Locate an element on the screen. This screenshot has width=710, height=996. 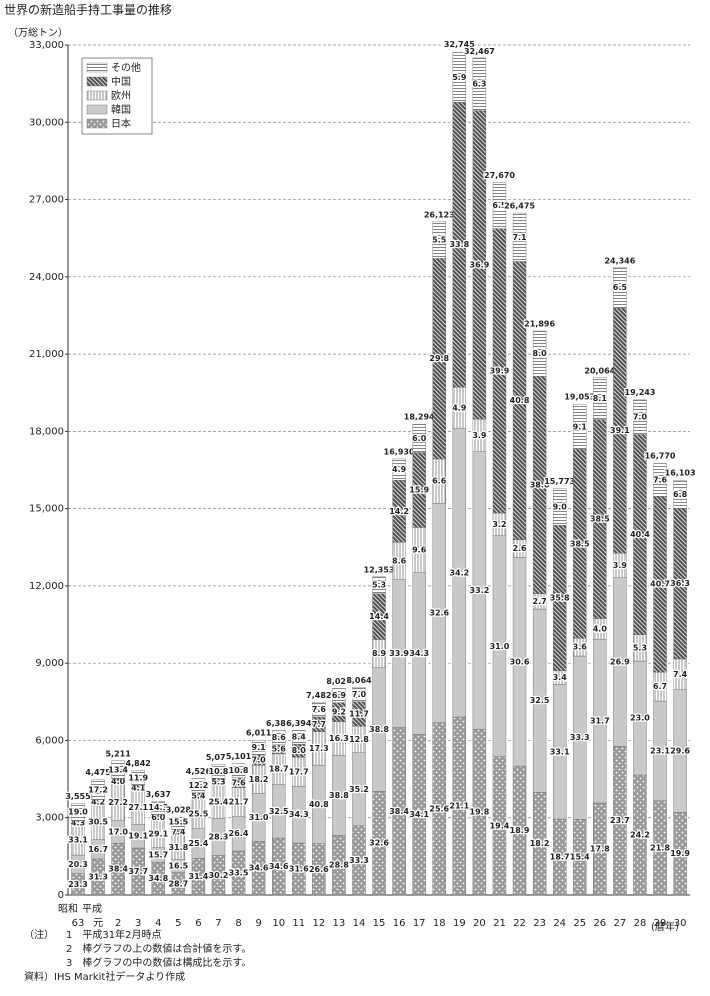
note: 1 平成31年2月時点 is located at coordinates (113, 934).